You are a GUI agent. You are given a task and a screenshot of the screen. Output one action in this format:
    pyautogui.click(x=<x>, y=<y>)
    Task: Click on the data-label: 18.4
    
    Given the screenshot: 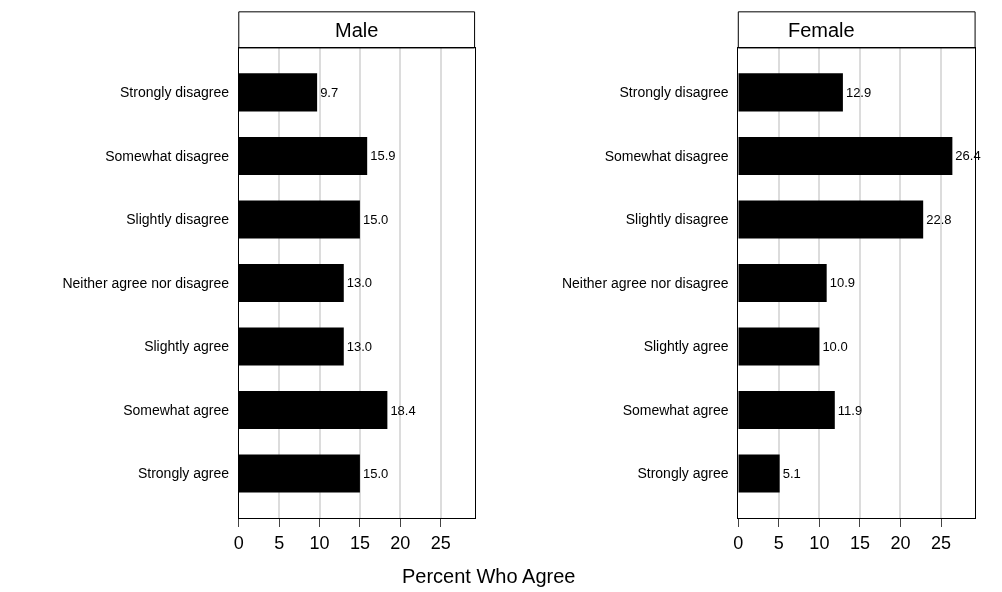 What is the action you would take?
    pyautogui.click(x=403, y=410)
    